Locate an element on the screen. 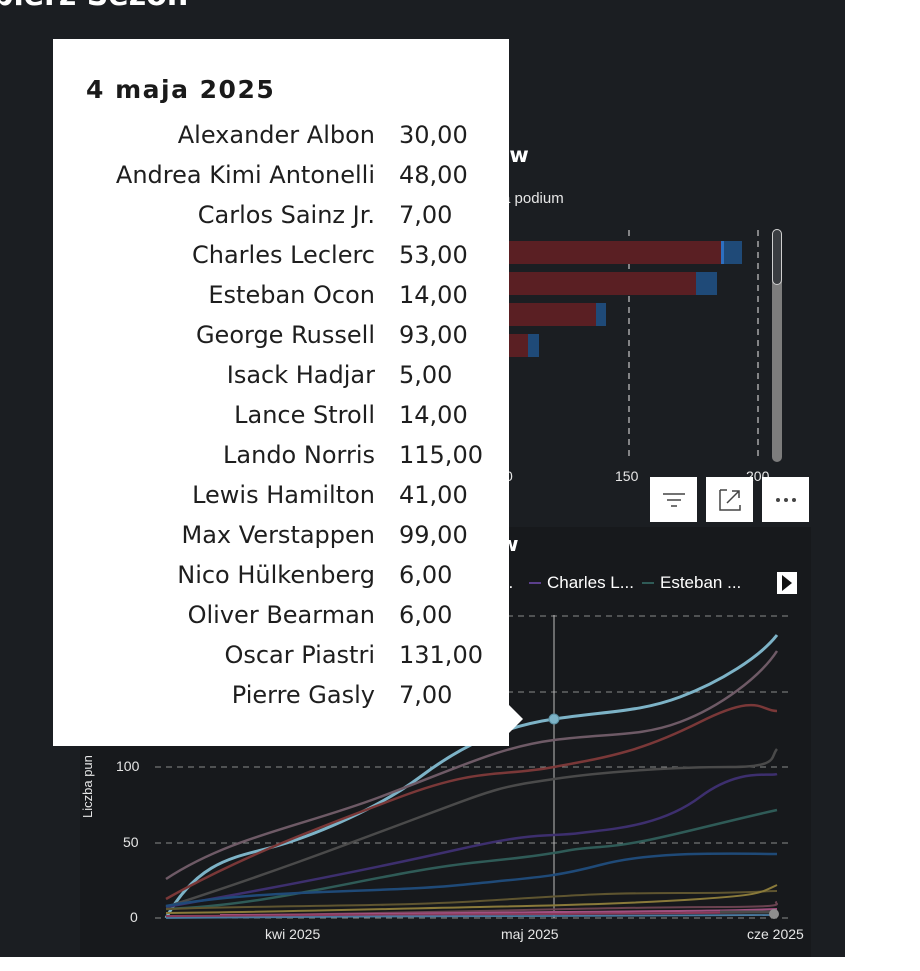  y-tick: 0 is located at coordinates (134, 917).